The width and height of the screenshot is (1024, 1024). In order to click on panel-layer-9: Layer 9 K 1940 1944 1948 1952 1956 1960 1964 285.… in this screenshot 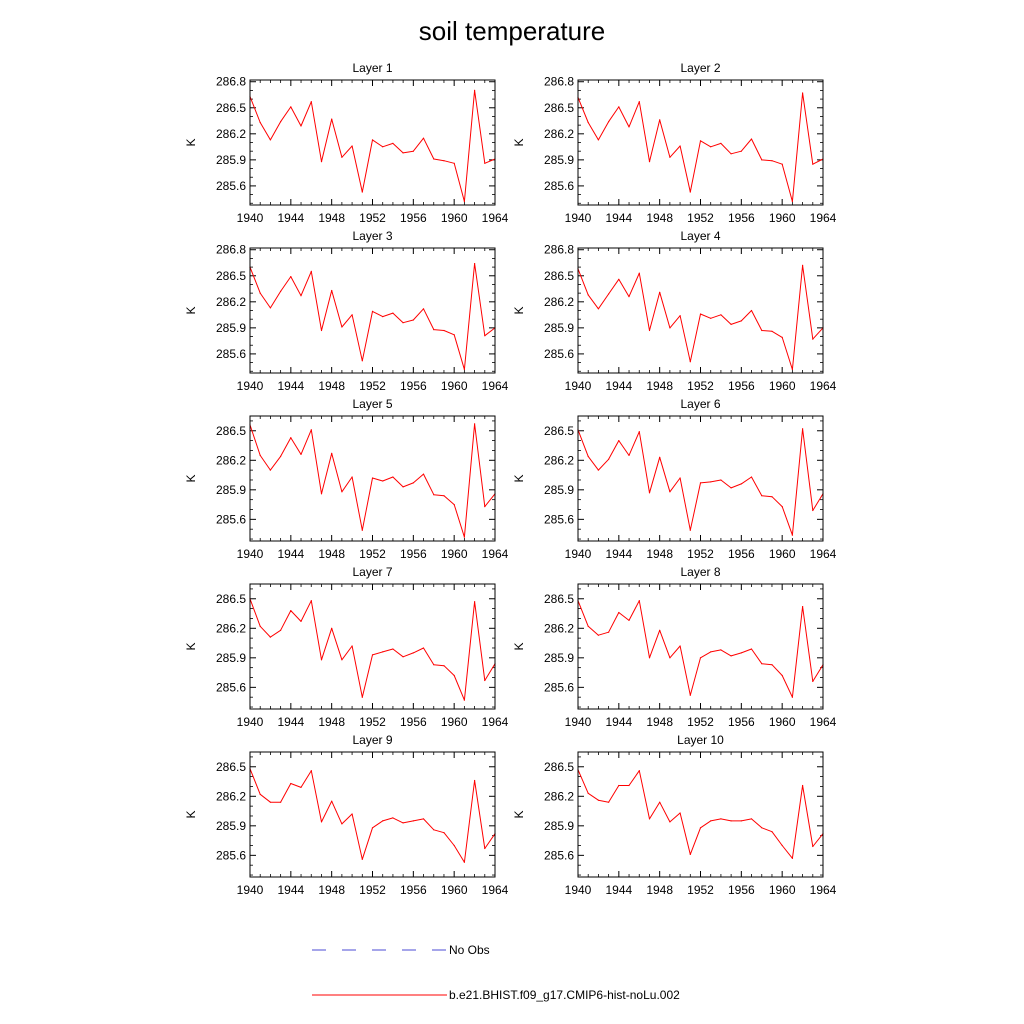, I will do `click(346, 815)`.